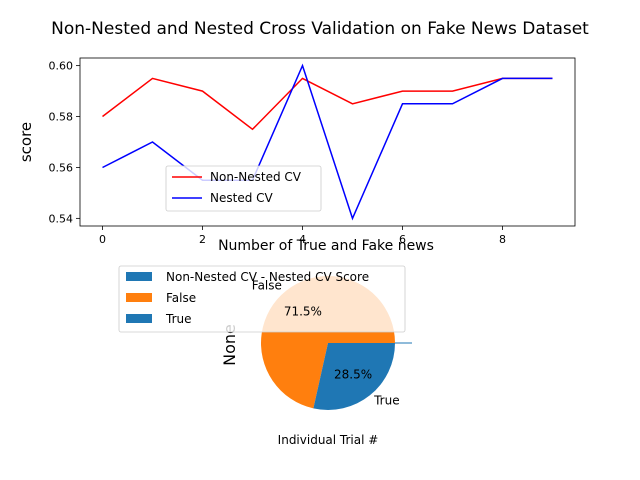  What do you see at coordinates (178, 319) in the screenshot?
I see `pie-legend-label-true: True` at bounding box center [178, 319].